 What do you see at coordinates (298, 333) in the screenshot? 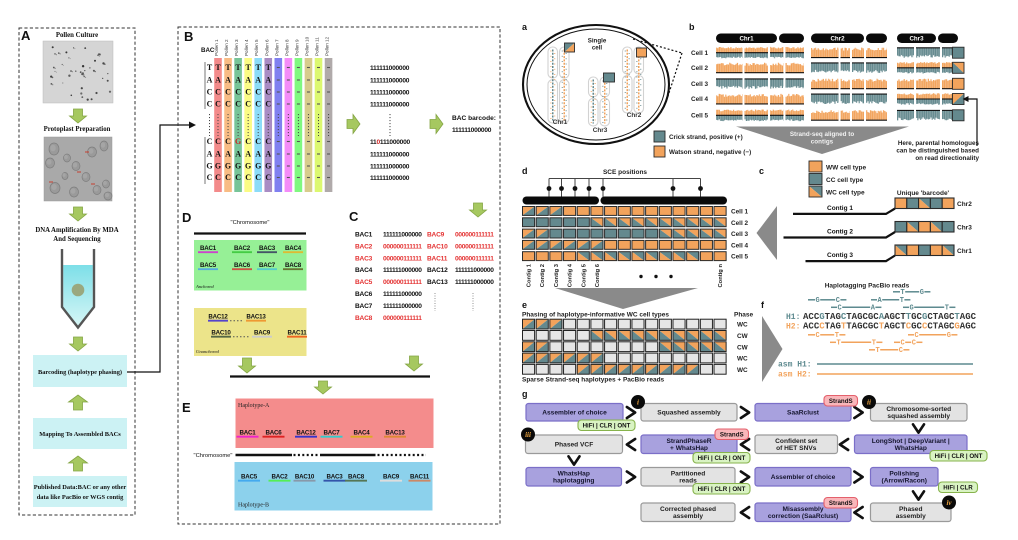
I see `svg-text: BAC11` at bounding box center [298, 333].